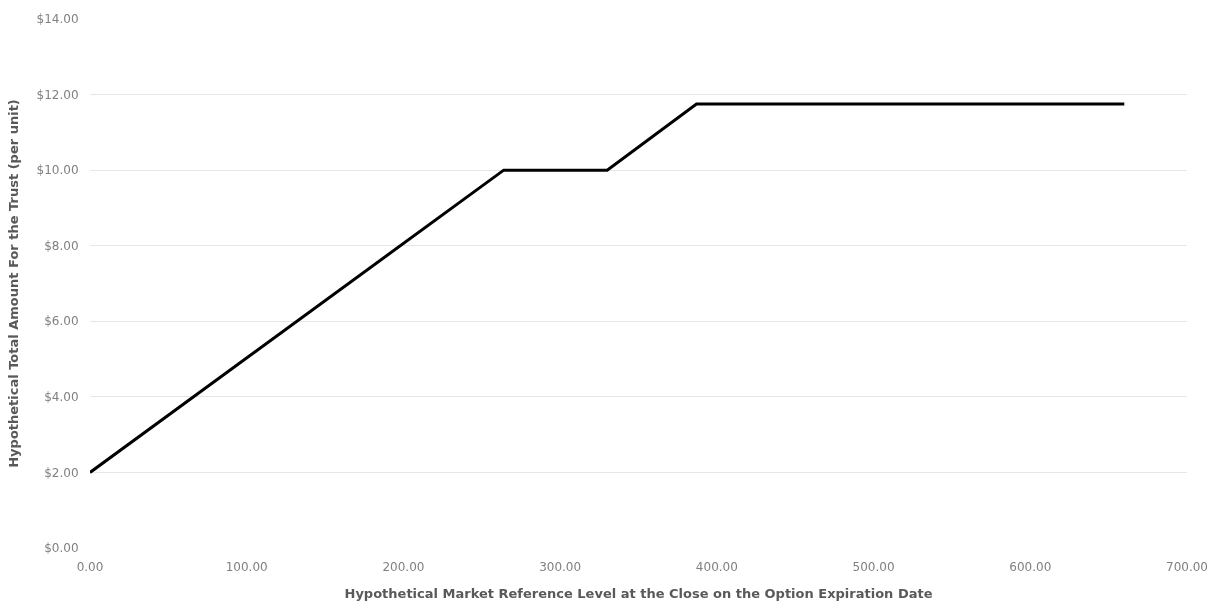 This screenshot has width=1220, height=611. What do you see at coordinates (403, 567) in the screenshot?
I see `x-tick-label: 200.00` at bounding box center [403, 567].